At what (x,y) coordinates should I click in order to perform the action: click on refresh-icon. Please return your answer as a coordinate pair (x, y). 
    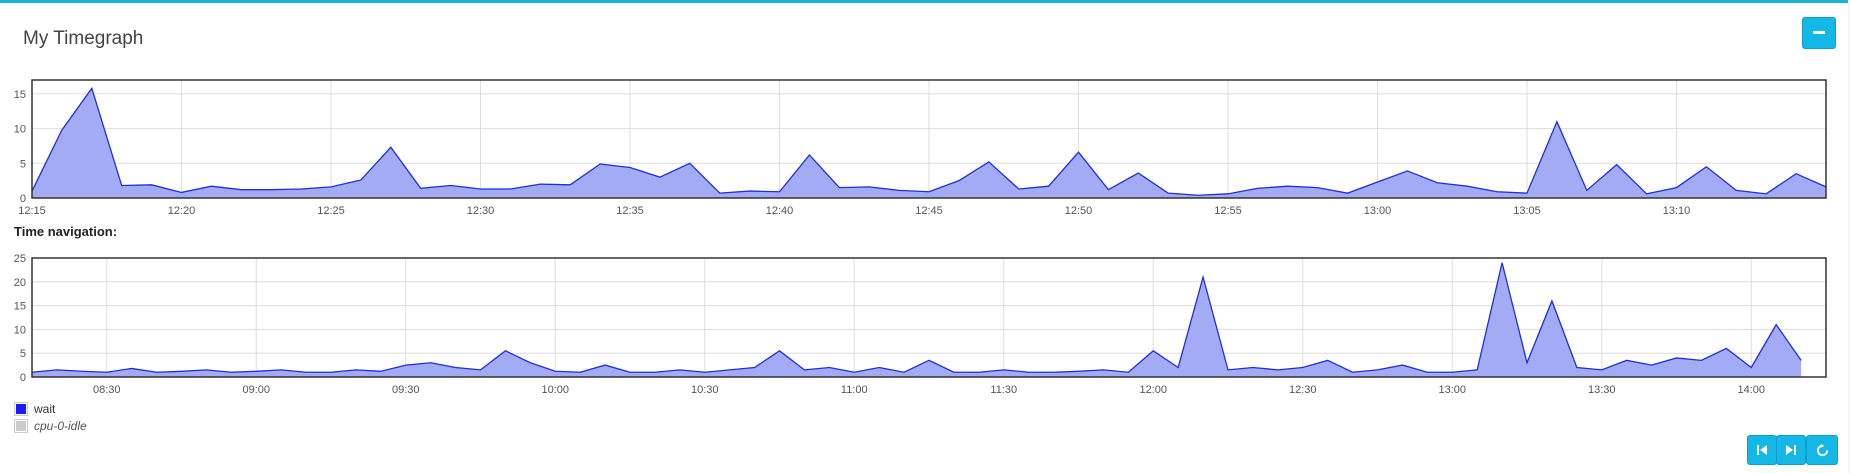
    Looking at the image, I should click on (1822, 450).